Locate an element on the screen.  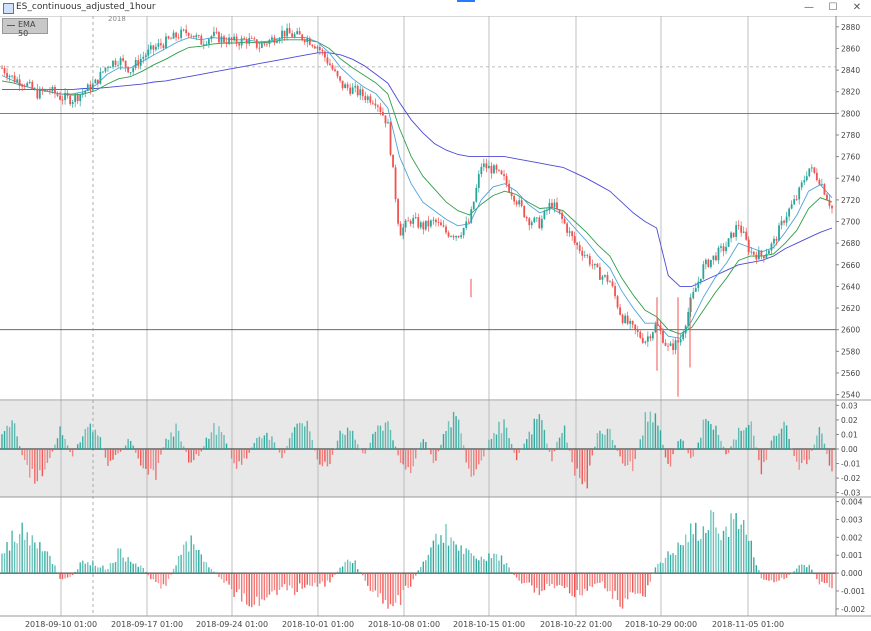
close-button: ✕ is located at coordinates (857, 7).